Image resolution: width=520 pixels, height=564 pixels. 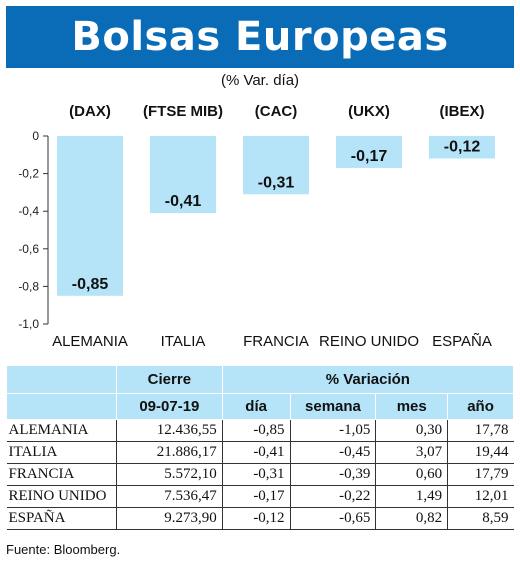 I want to click on cell-dia: -0,12, so click(x=256, y=518).